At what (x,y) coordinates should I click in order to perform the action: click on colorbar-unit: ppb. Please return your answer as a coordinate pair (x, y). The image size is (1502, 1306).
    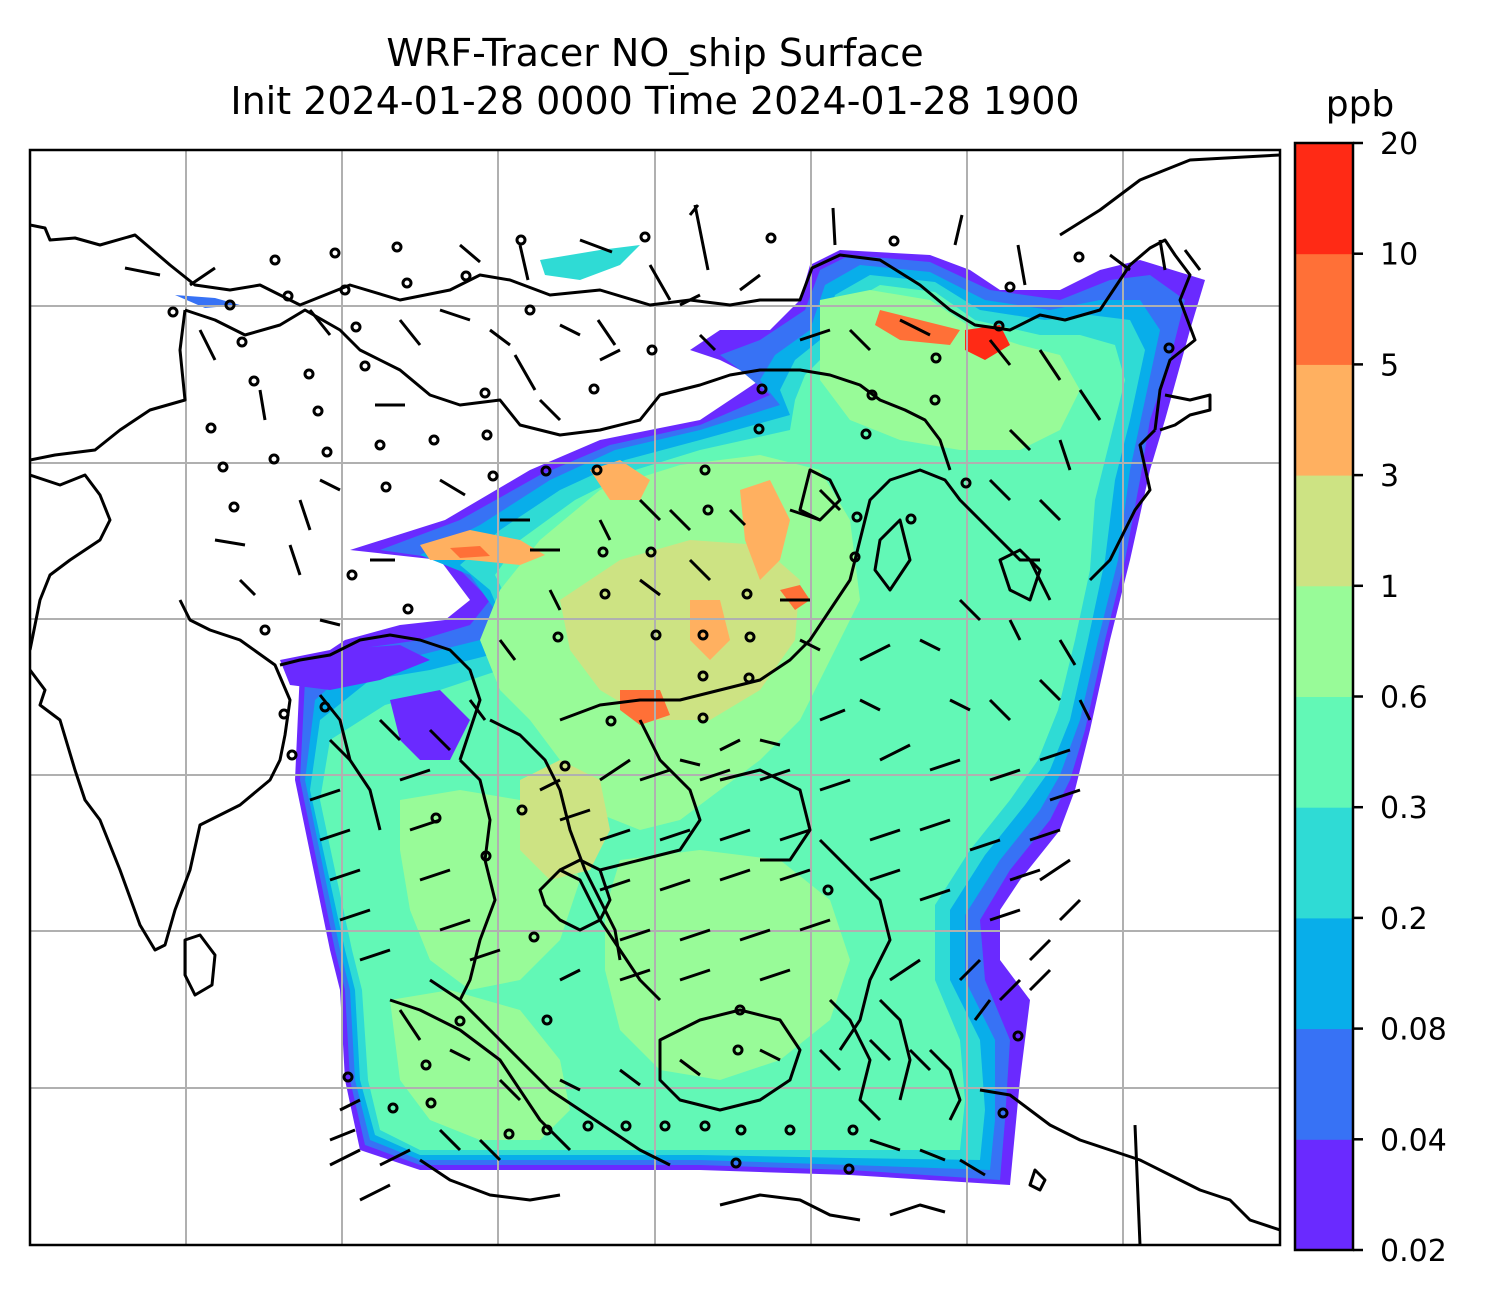
    Looking at the image, I should click on (1360, 104).